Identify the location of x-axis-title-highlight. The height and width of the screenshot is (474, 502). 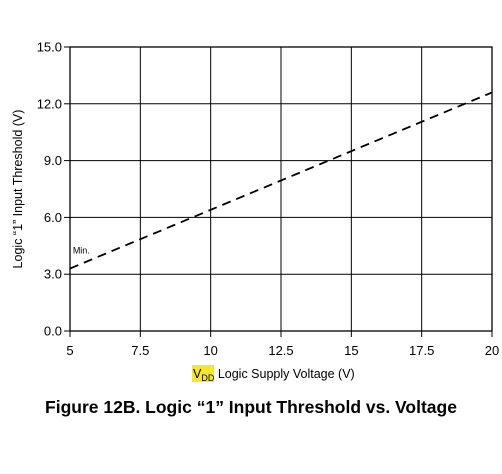
(203, 373).